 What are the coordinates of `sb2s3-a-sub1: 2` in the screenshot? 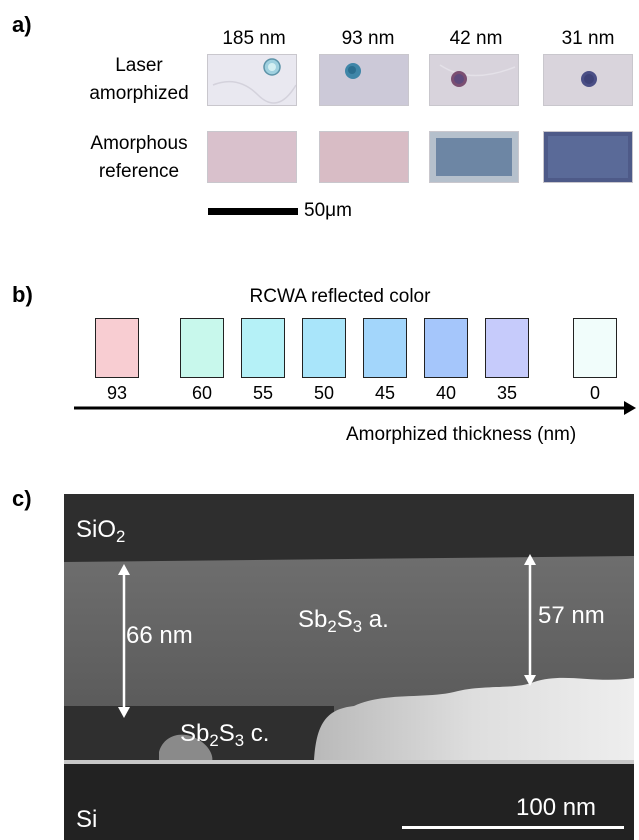 It's located at (332, 627).